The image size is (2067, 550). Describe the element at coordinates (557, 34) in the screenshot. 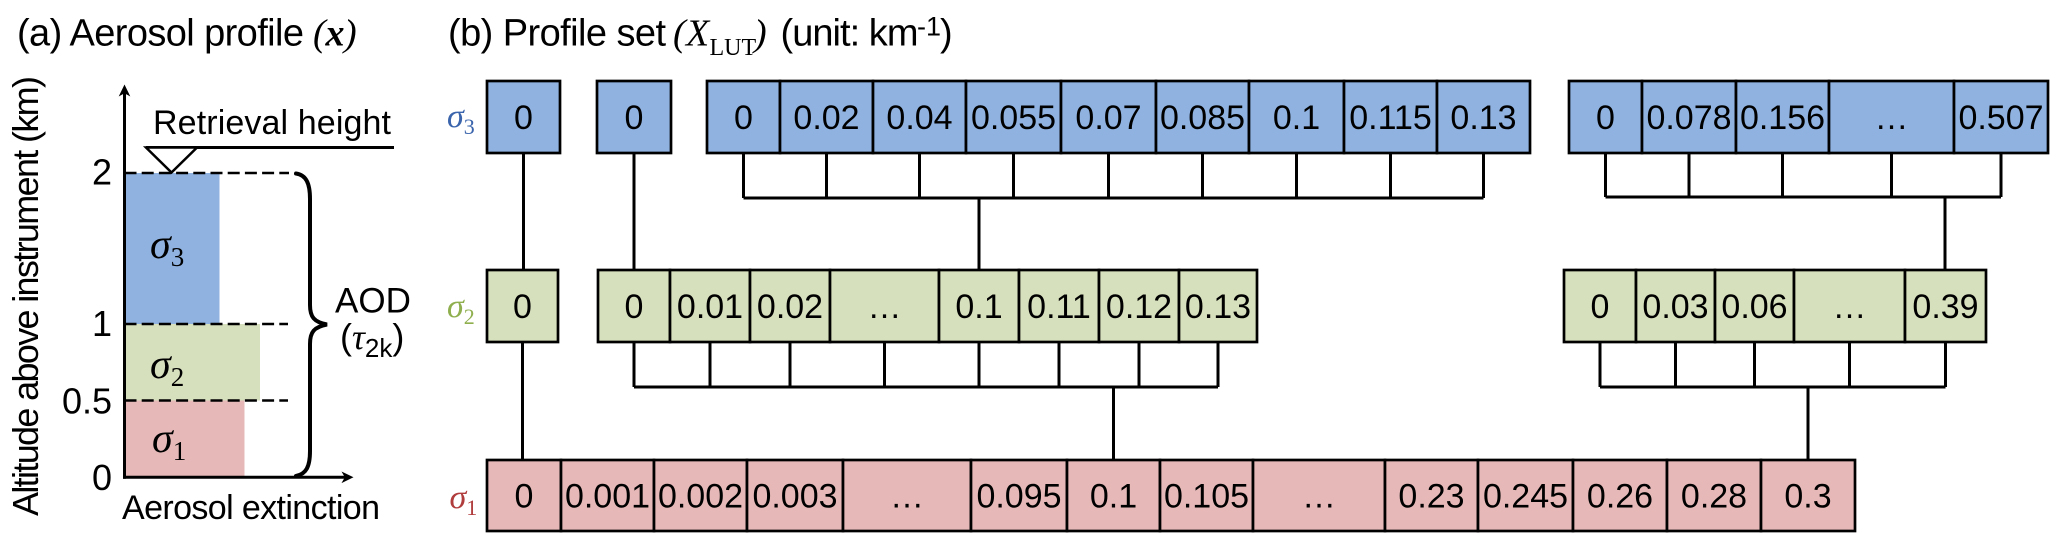

I see `svg-text: (b) Profile set` at that location.